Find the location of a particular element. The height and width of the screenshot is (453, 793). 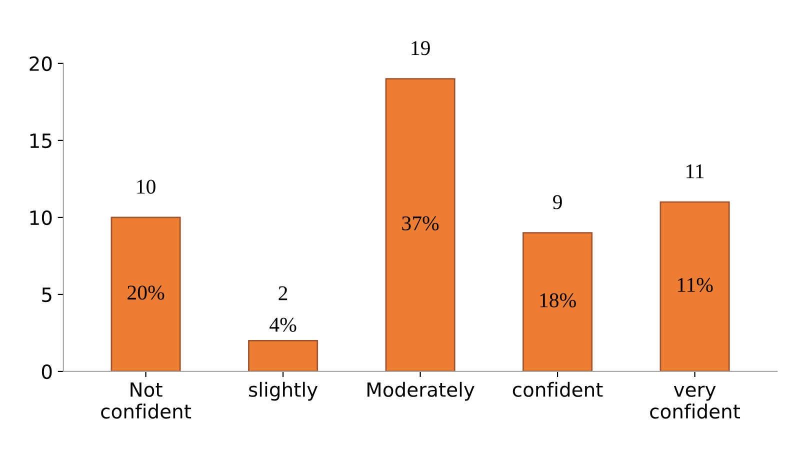

data-label: 19 is located at coordinates (421, 48).